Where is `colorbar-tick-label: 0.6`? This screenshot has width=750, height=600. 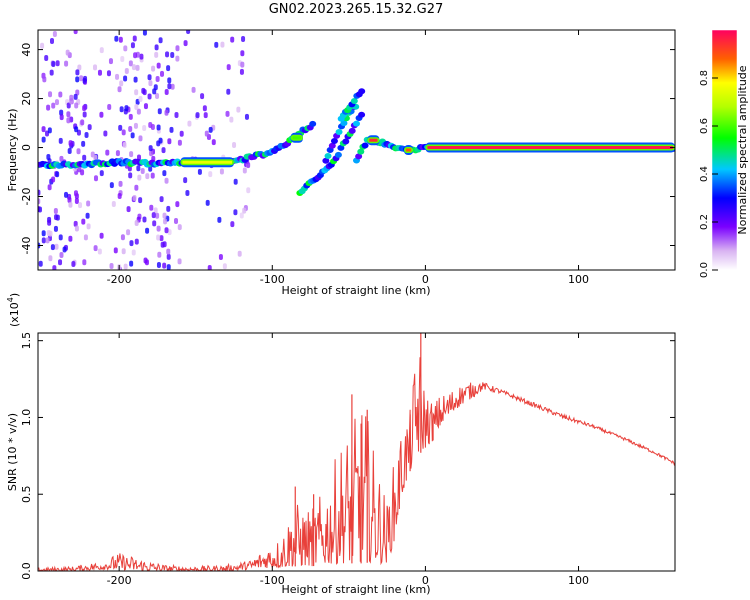 colorbar-tick-label: 0.6 is located at coordinates (704, 126).